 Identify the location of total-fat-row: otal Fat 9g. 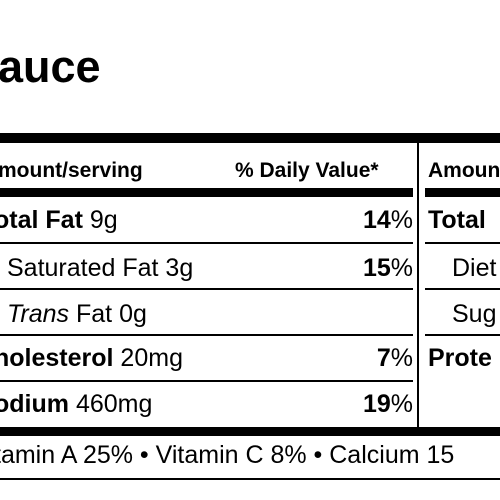
(59, 220).